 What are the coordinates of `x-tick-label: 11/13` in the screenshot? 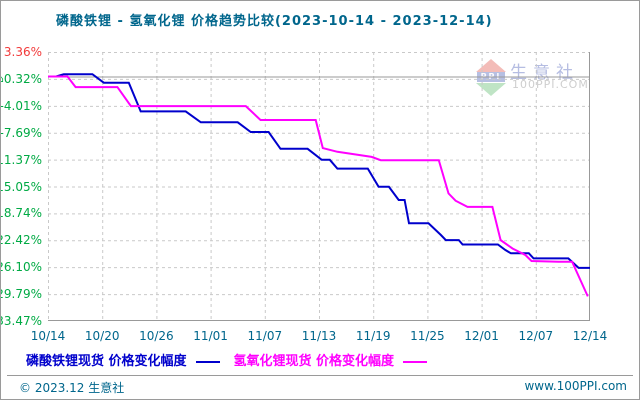 It's located at (319, 336).